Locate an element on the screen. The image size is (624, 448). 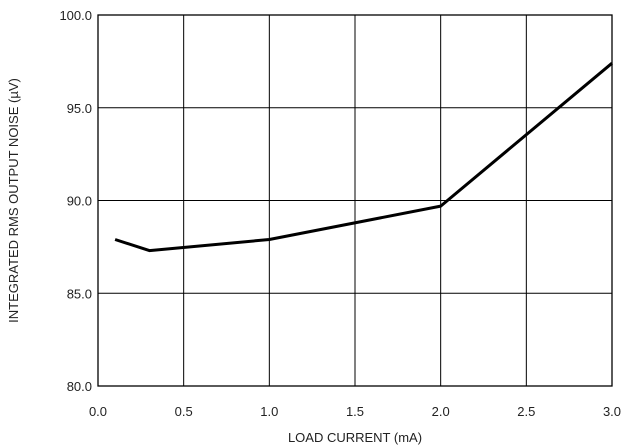
x-axis-label: LOAD CURRENT (mA) is located at coordinates (355, 437).